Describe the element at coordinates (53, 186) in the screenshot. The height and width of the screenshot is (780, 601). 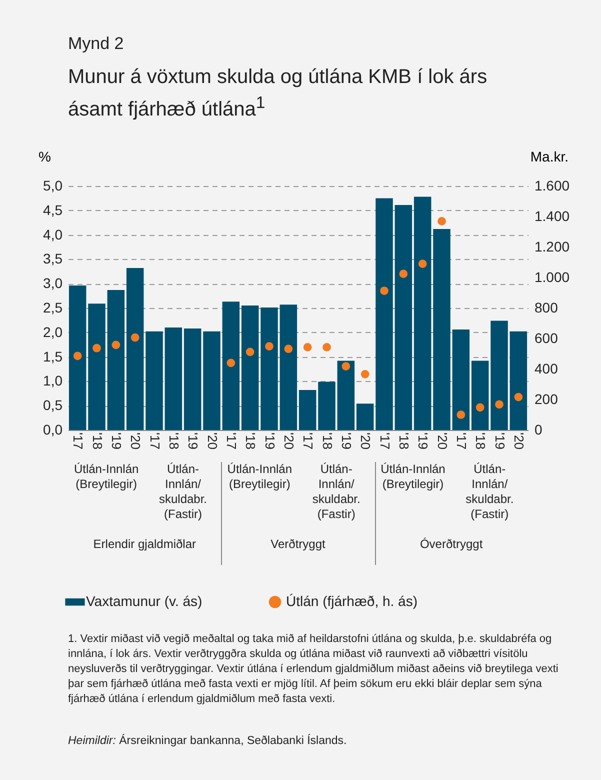
I see `y-tick-label: 5,0` at that location.